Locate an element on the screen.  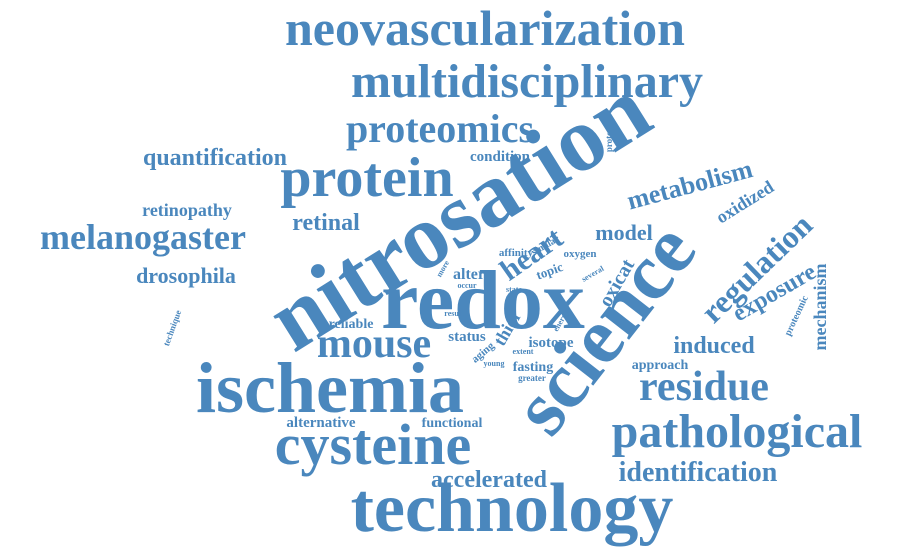
word-occur: occur is located at coordinates (467, 285).